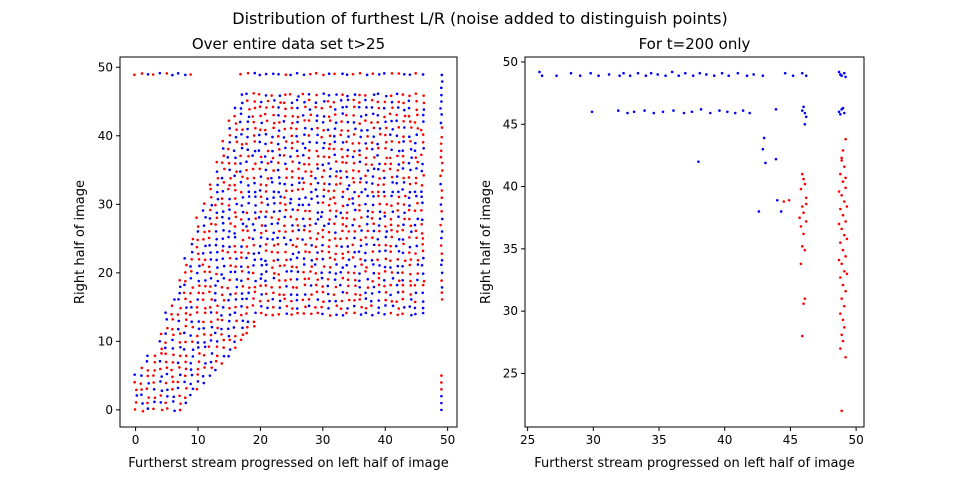 The width and height of the screenshot is (960, 484). What do you see at coordinates (80, 242) in the screenshot?
I see `left-y-axis-label: Right half of image` at bounding box center [80, 242].